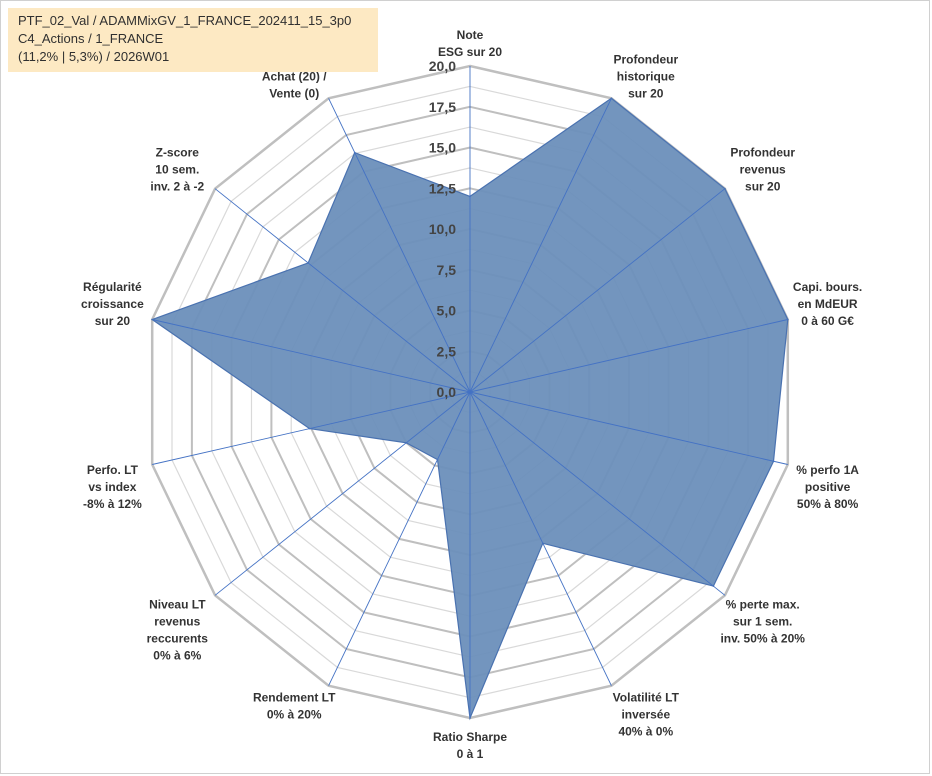 This screenshot has height=776, width=932. Describe the element at coordinates (447, 311) in the screenshot. I see `tick-label: 5,0` at that location.